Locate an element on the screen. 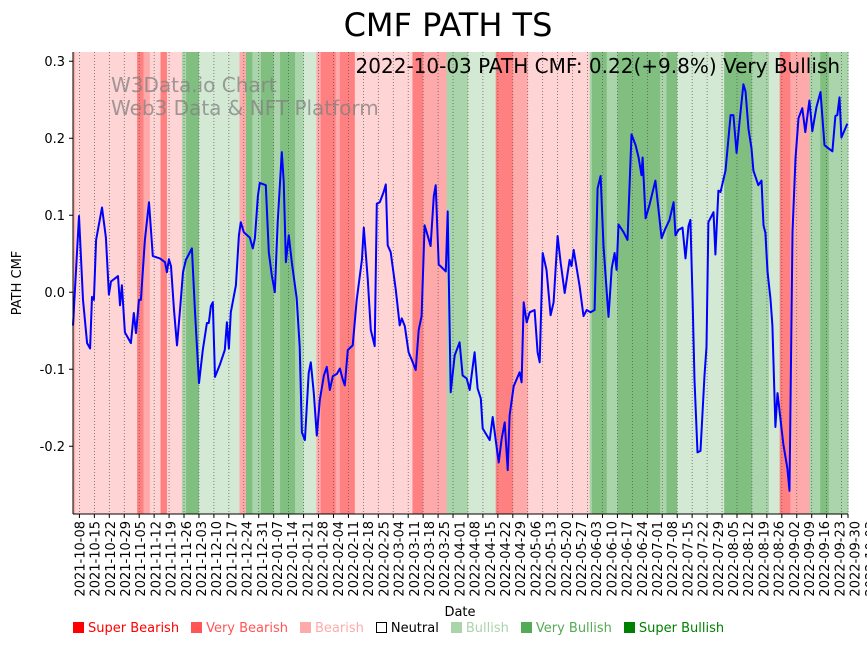 The height and width of the screenshot is (646, 867). y-tick-label: 0.0 is located at coordinates (54, 293).